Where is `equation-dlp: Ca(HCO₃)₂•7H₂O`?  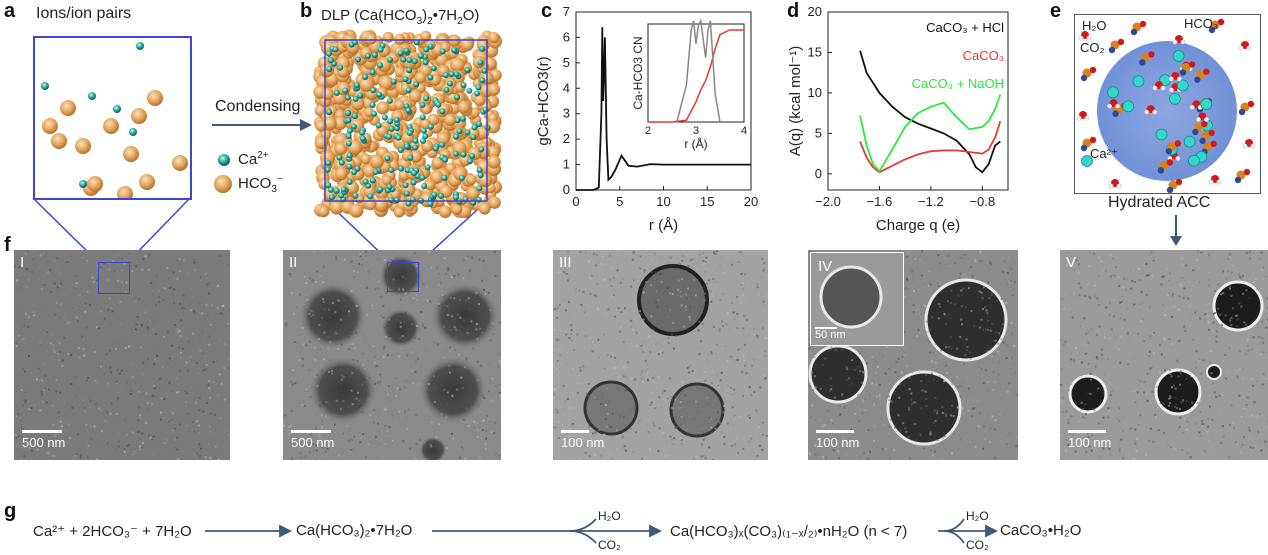 equation-dlp: Ca(HCO₃)₂•7H₂O is located at coordinates (354, 530).